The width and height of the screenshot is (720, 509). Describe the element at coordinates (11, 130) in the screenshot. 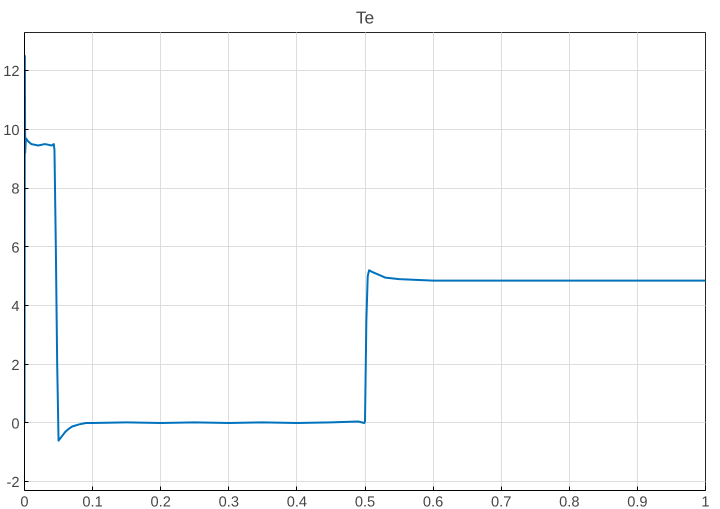

I see `y-tick-label: 10` at that location.